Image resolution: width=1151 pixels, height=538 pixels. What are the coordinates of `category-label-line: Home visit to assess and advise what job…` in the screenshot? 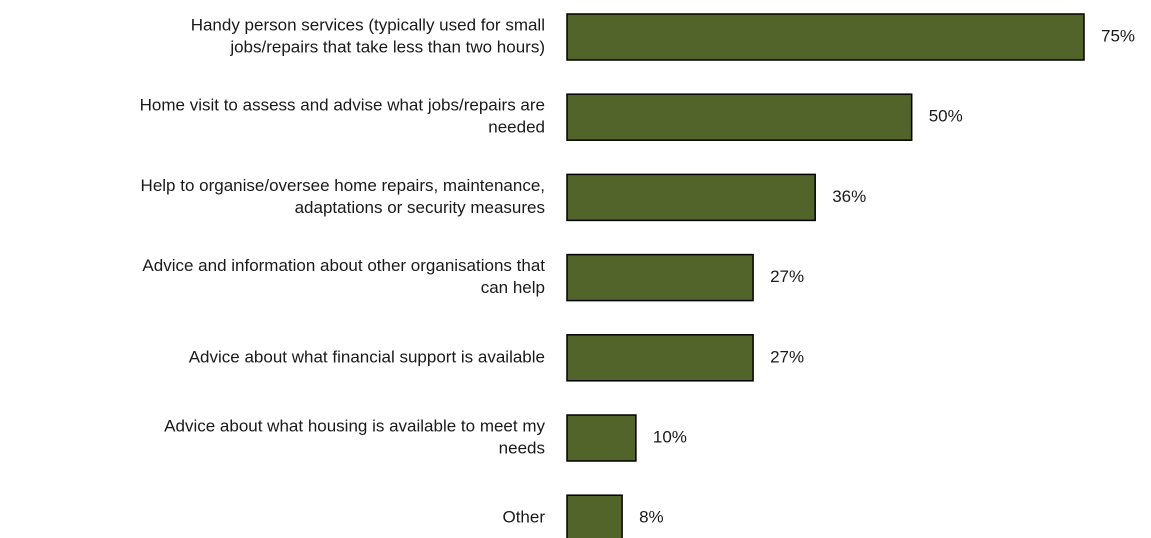 It's located at (342, 105).